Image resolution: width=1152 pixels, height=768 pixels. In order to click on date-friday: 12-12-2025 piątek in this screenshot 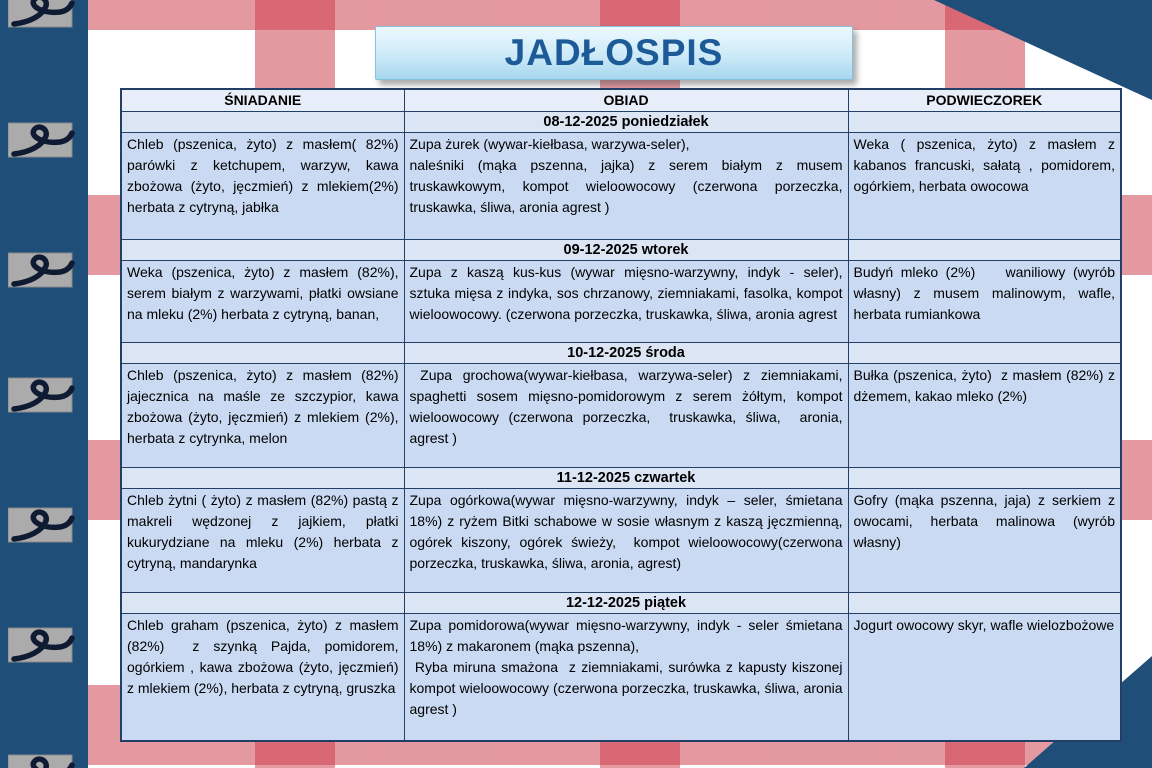, I will do `click(626, 602)`.